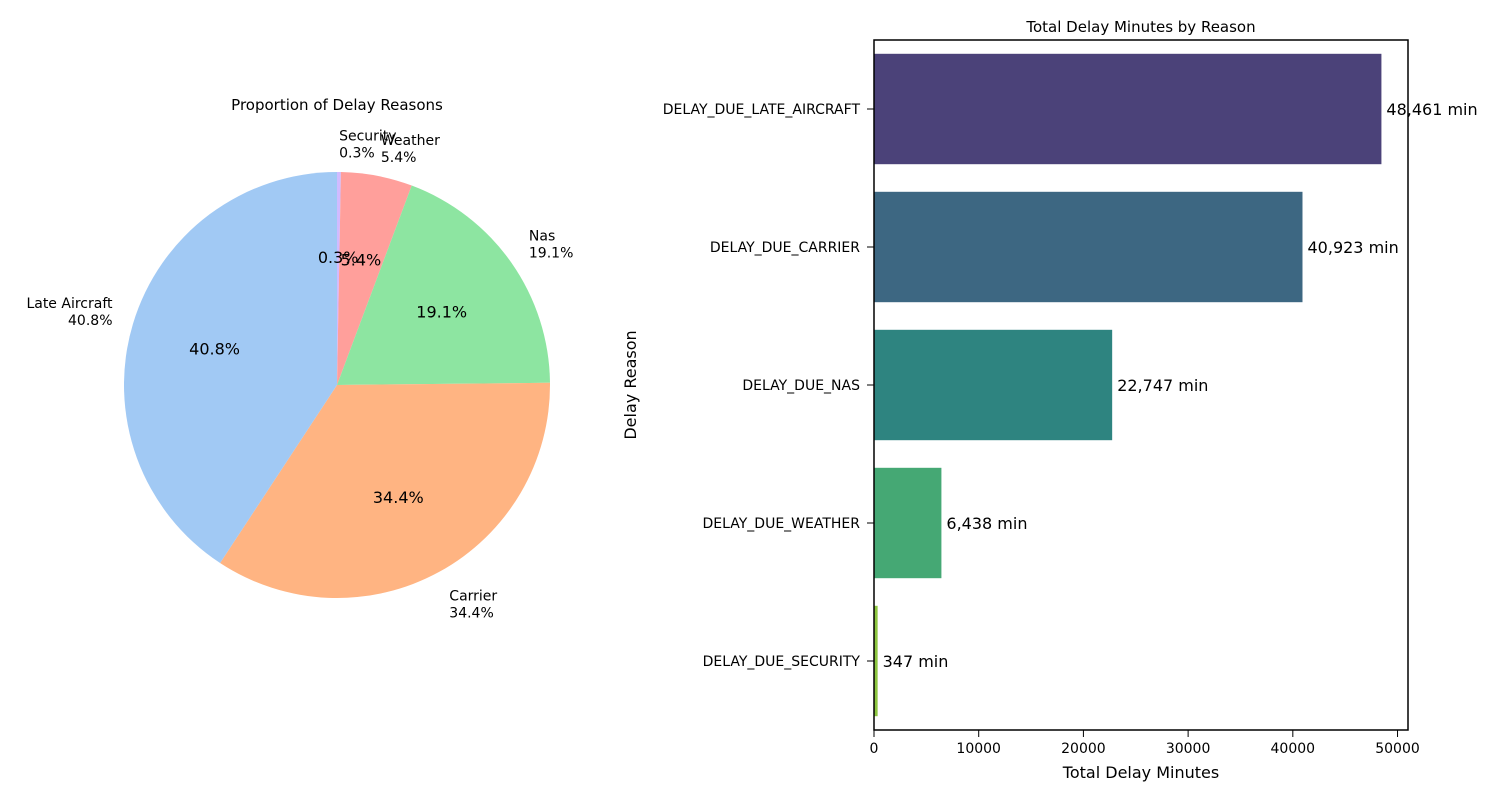  What do you see at coordinates (374, 278) in the screenshot?
I see `pie-slice-weather` at bounding box center [374, 278].